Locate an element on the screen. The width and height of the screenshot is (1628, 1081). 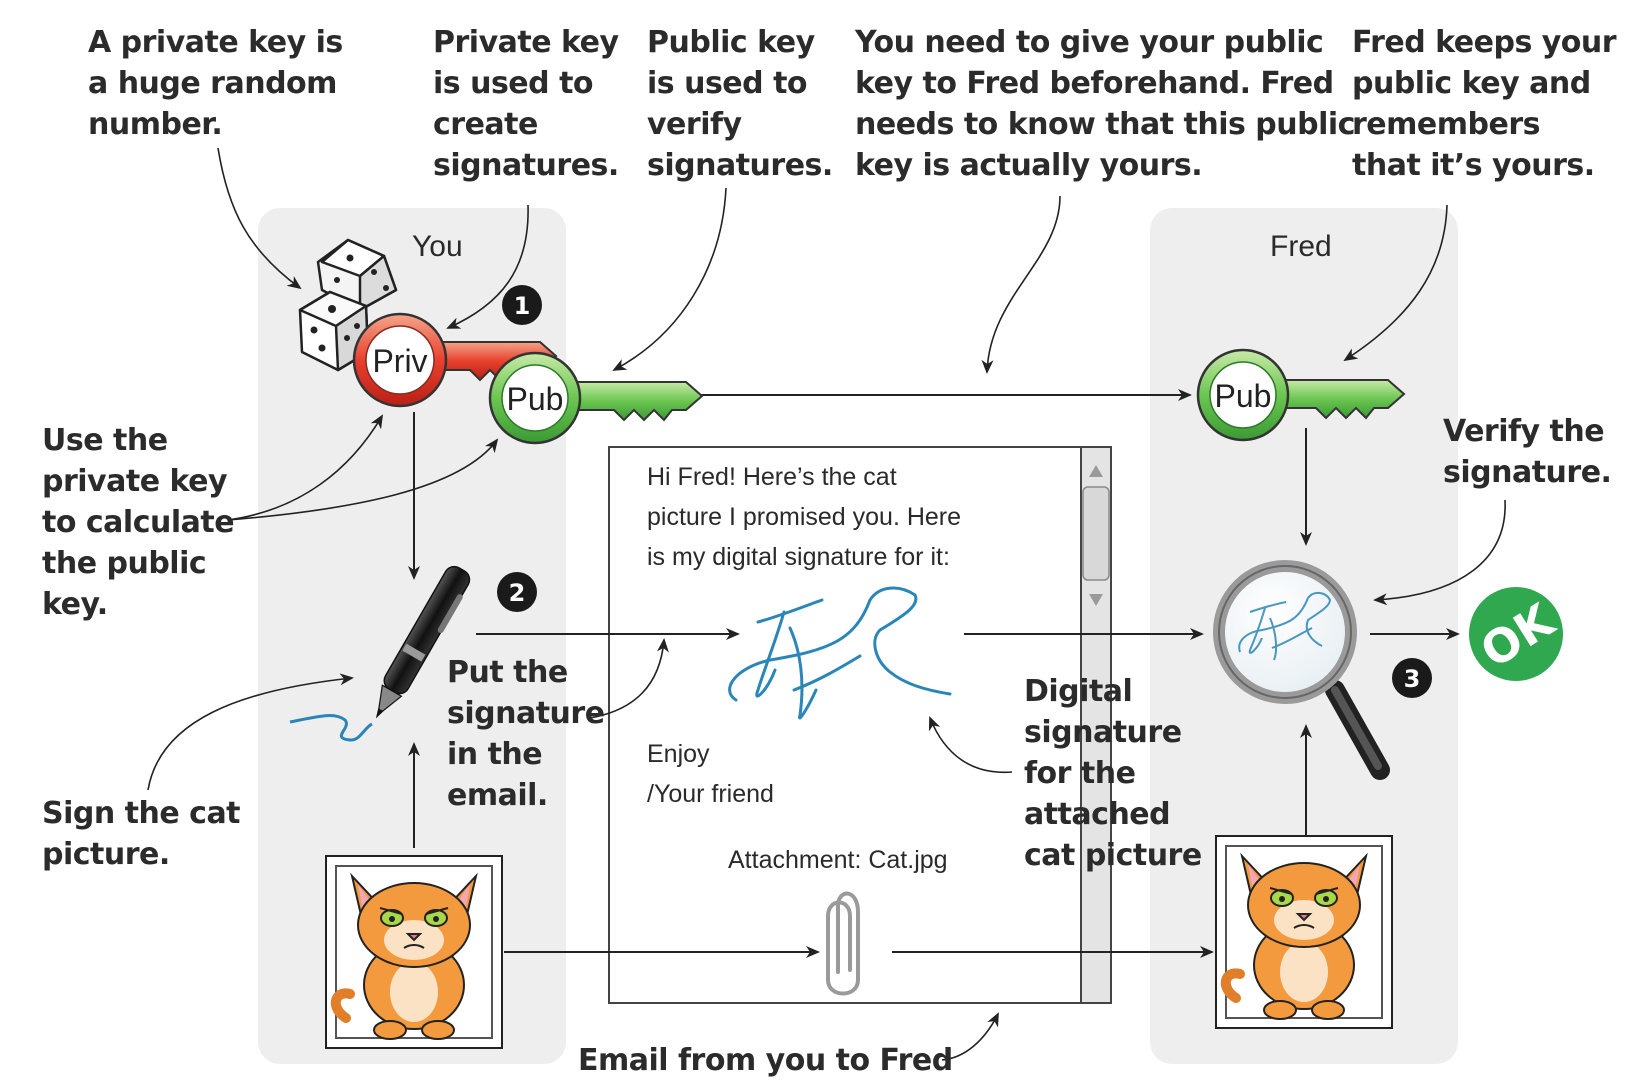
priv-key-label: Priv is located at coordinates (399, 361).